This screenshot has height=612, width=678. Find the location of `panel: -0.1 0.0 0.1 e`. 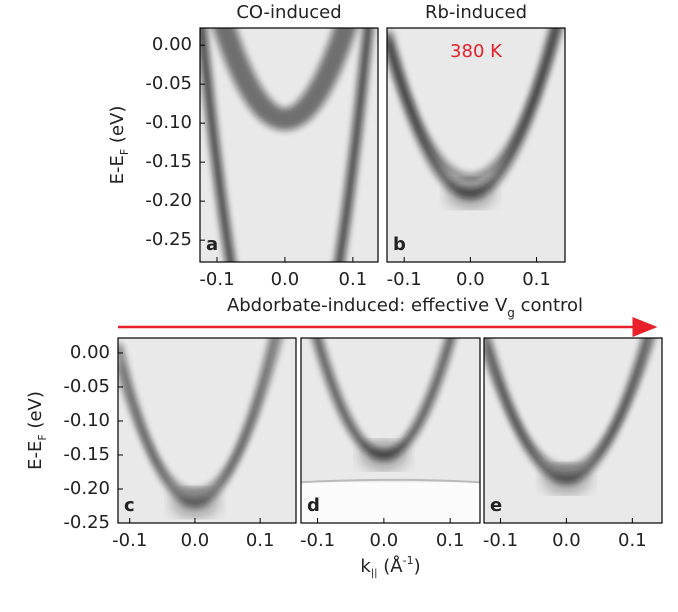

panel: -0.1 0.0 0.1 e is located at coordinates (573, 444).